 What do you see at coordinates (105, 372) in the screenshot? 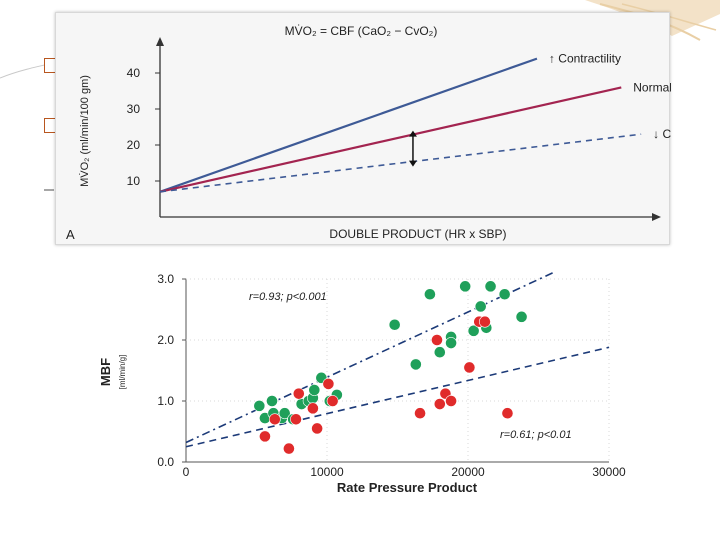
I see `chart-b-ylabel: MBF` at bounding box center [105, 372].